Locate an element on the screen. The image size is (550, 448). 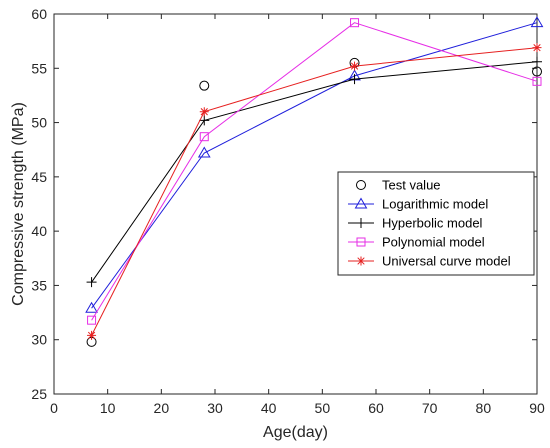
x-tick-label: 40 is located at coordinates (269, 408).